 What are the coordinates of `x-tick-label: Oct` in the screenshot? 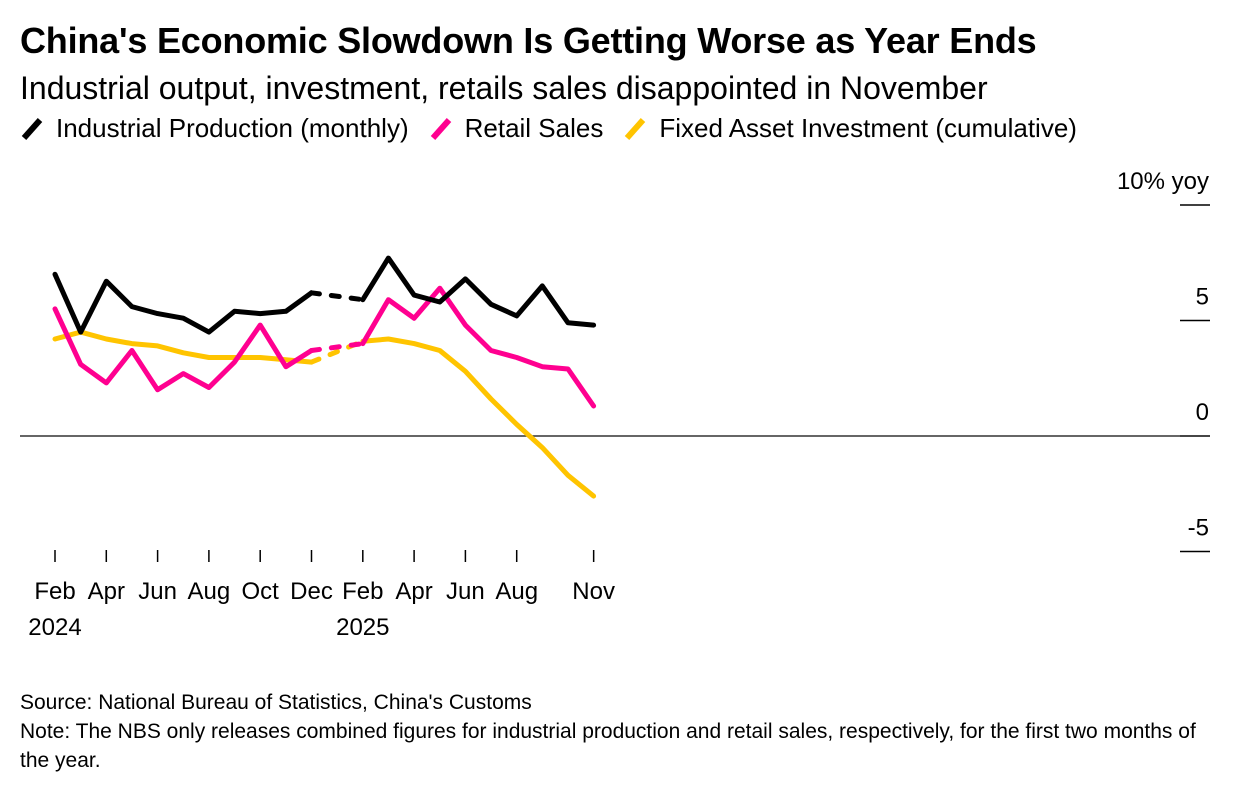 It's located at (261, 591).